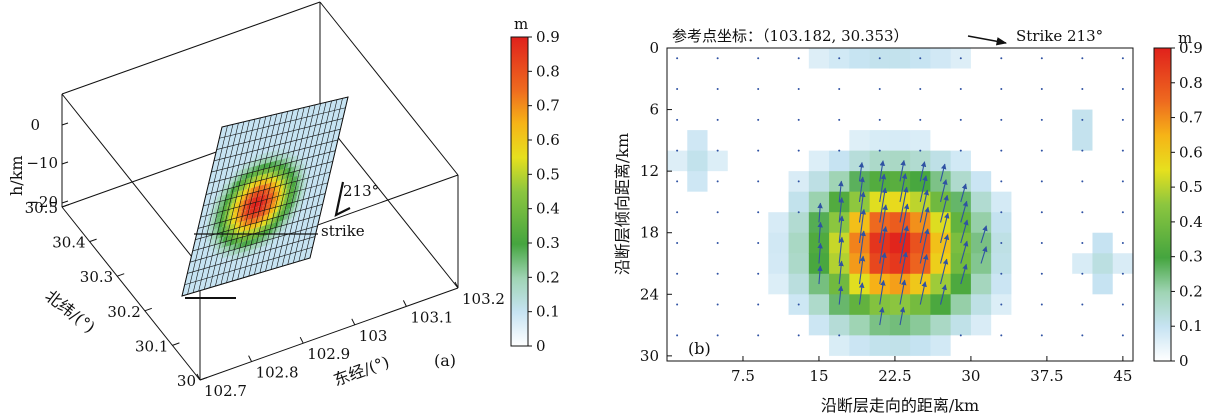 This screenshot has width=1230, height=416. What do you see at coordinates (900, 405) in the screenshot?
I see `x-axis-label-b: 沿断层走向的距离/km` at bounding box center [900, 405].